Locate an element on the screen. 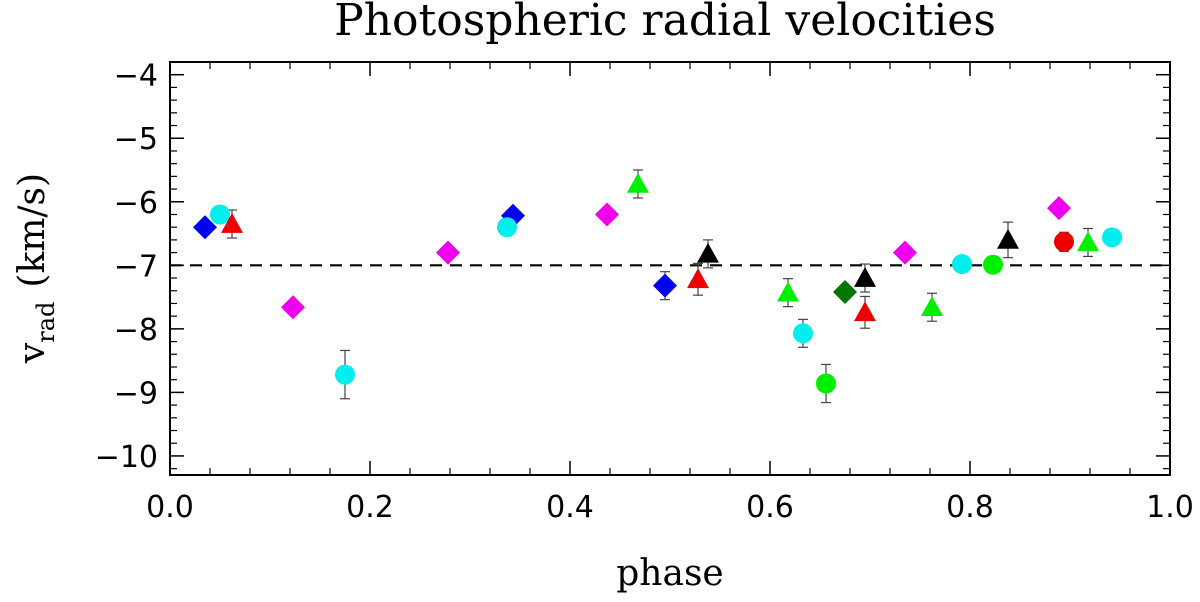 Image resolution: width=1200 pixels, height=602 pixels. y-axis-label-unit: (km/s) is located at coordinates (32, 230).